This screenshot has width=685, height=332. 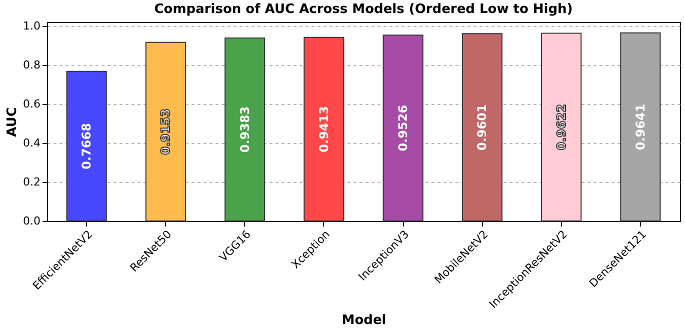 I want to click on data-label: 0.9622, so click(x=561, y=127).